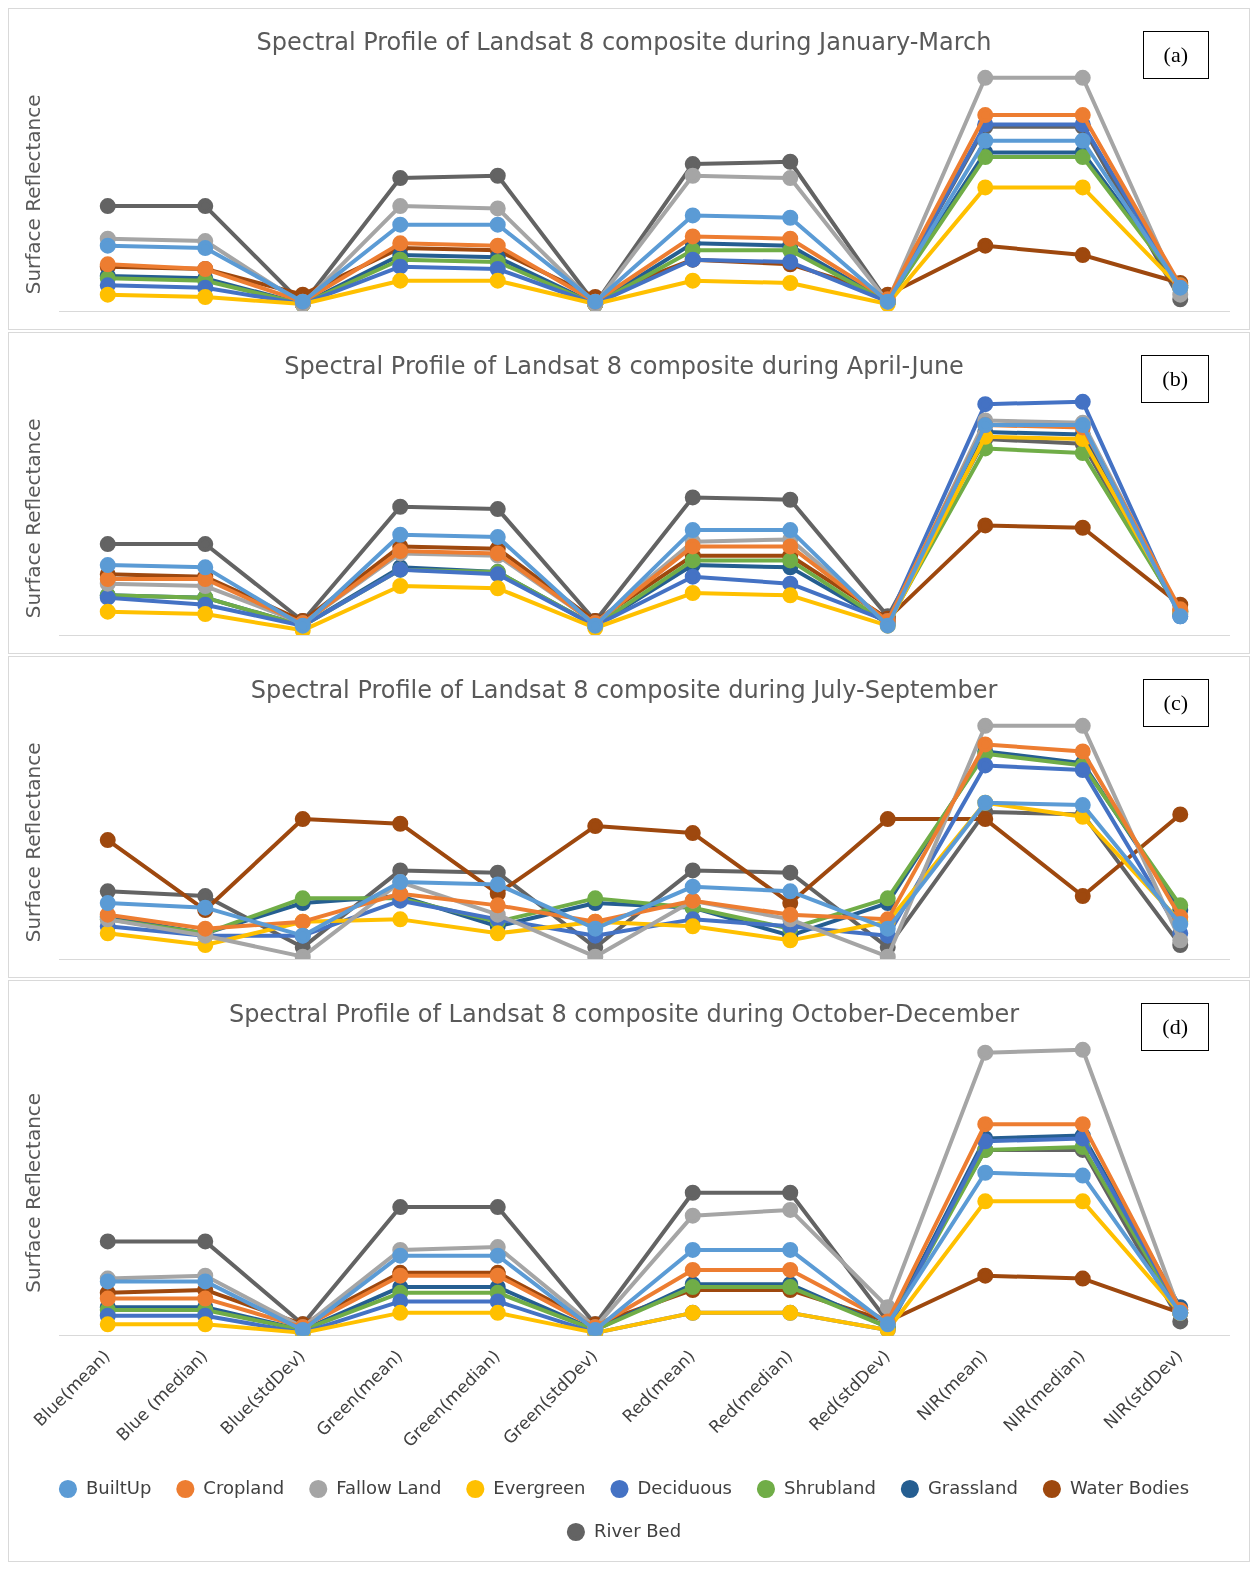 The width and height of the screenshot is (1260, 1583). I want to click on legend-label: Water Bodies, so click(1129, 1487).